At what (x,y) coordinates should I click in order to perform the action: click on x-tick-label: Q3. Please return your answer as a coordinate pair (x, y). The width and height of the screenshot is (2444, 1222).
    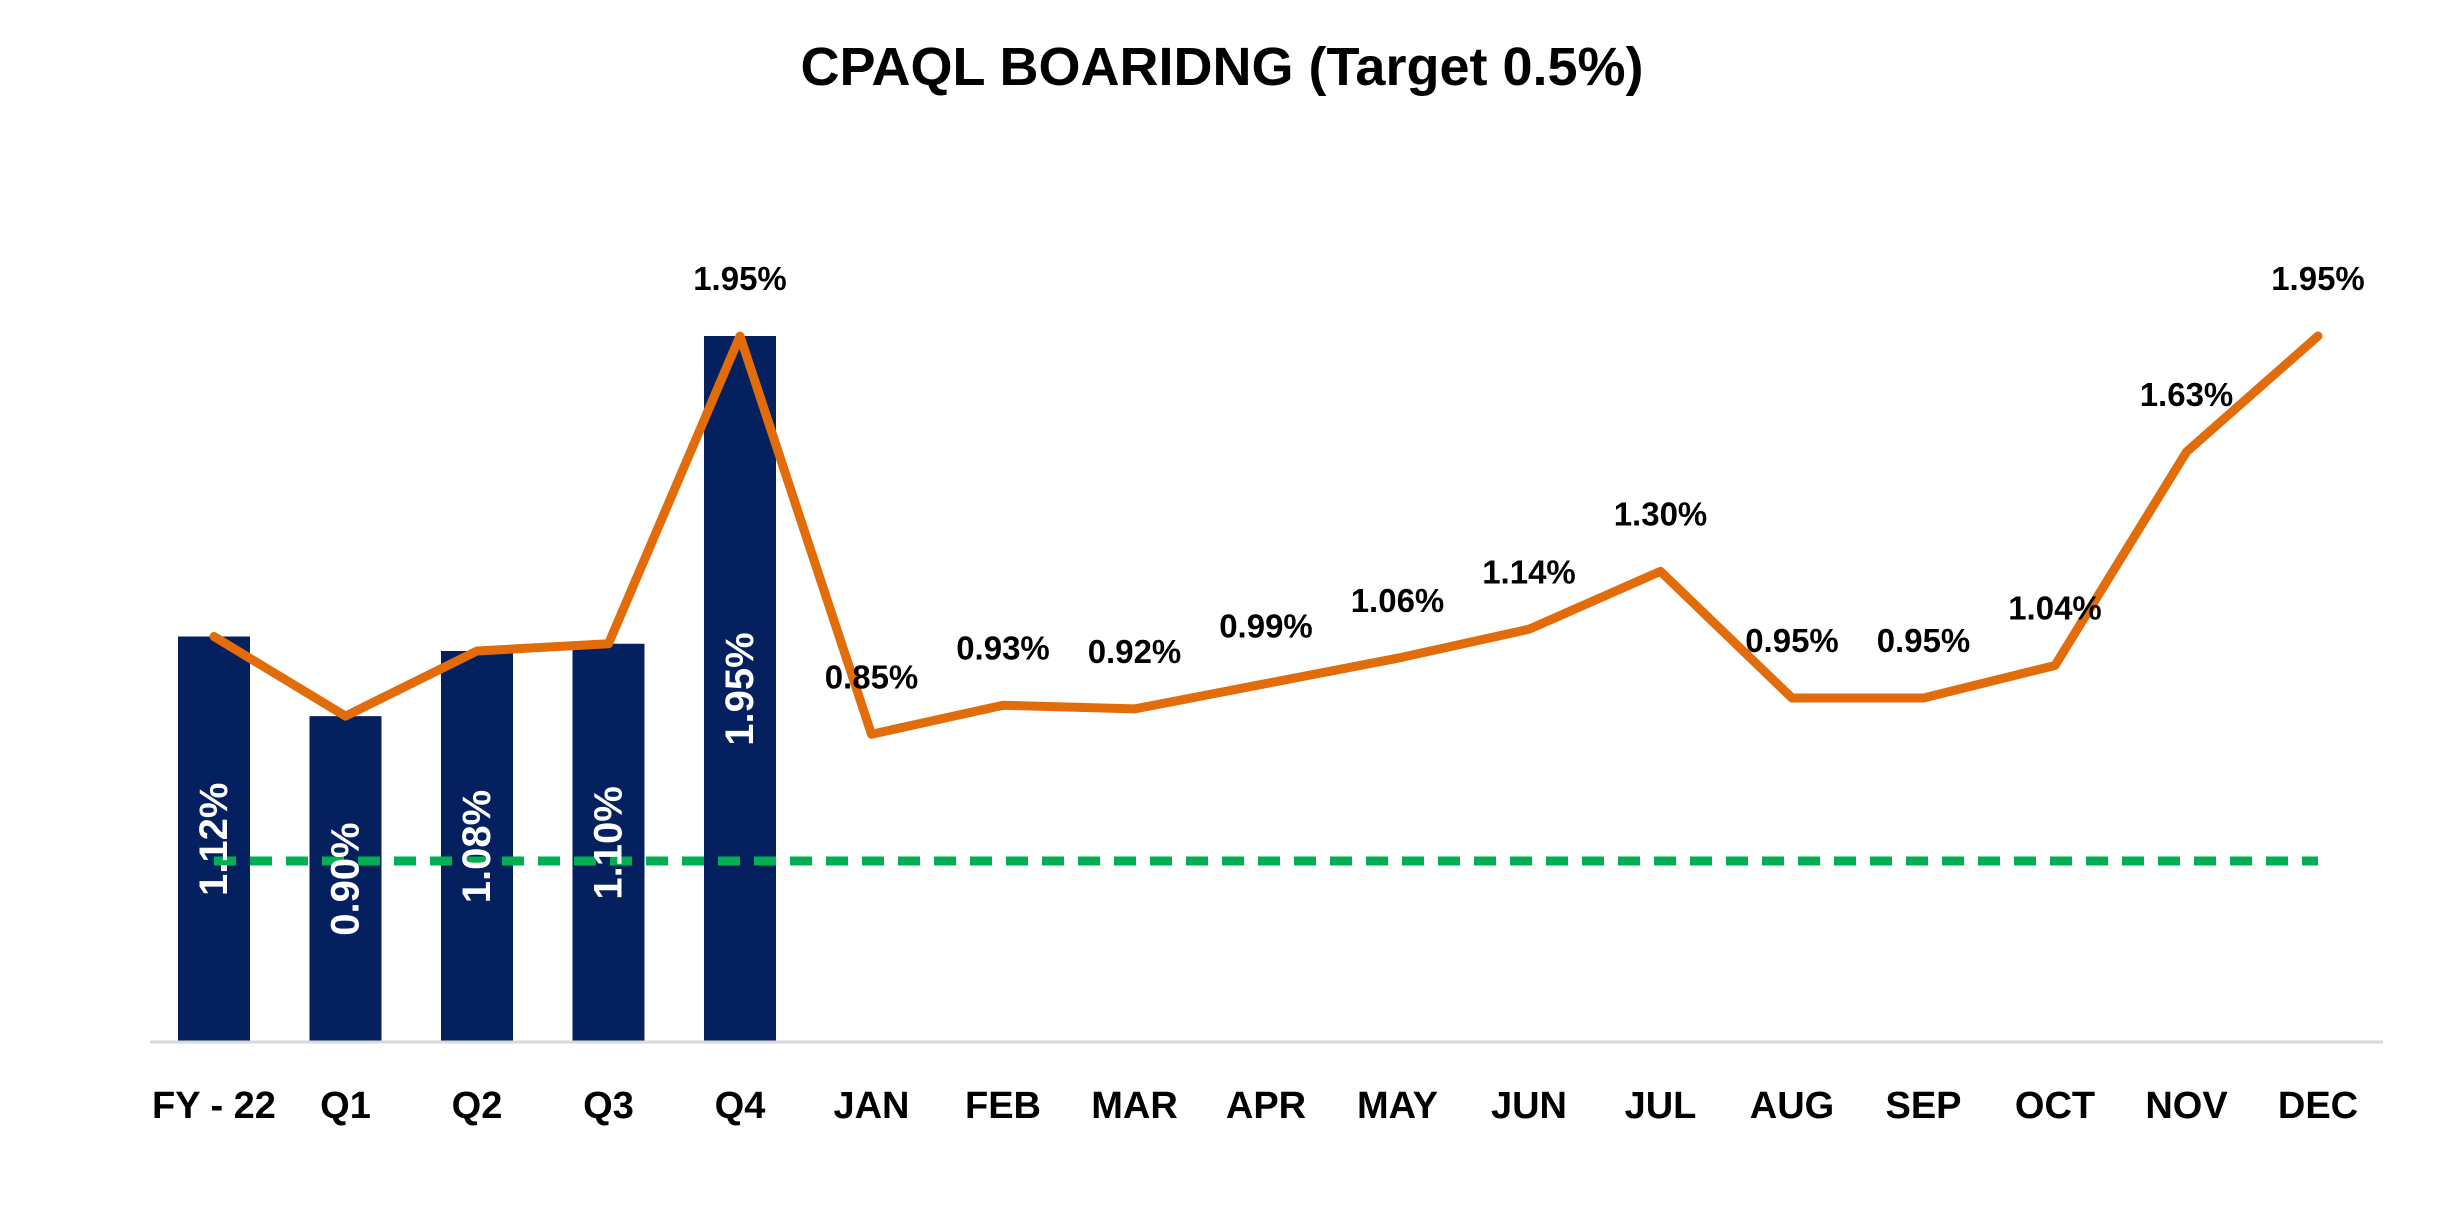
    Looking at the image, I should click on (608, 1106).